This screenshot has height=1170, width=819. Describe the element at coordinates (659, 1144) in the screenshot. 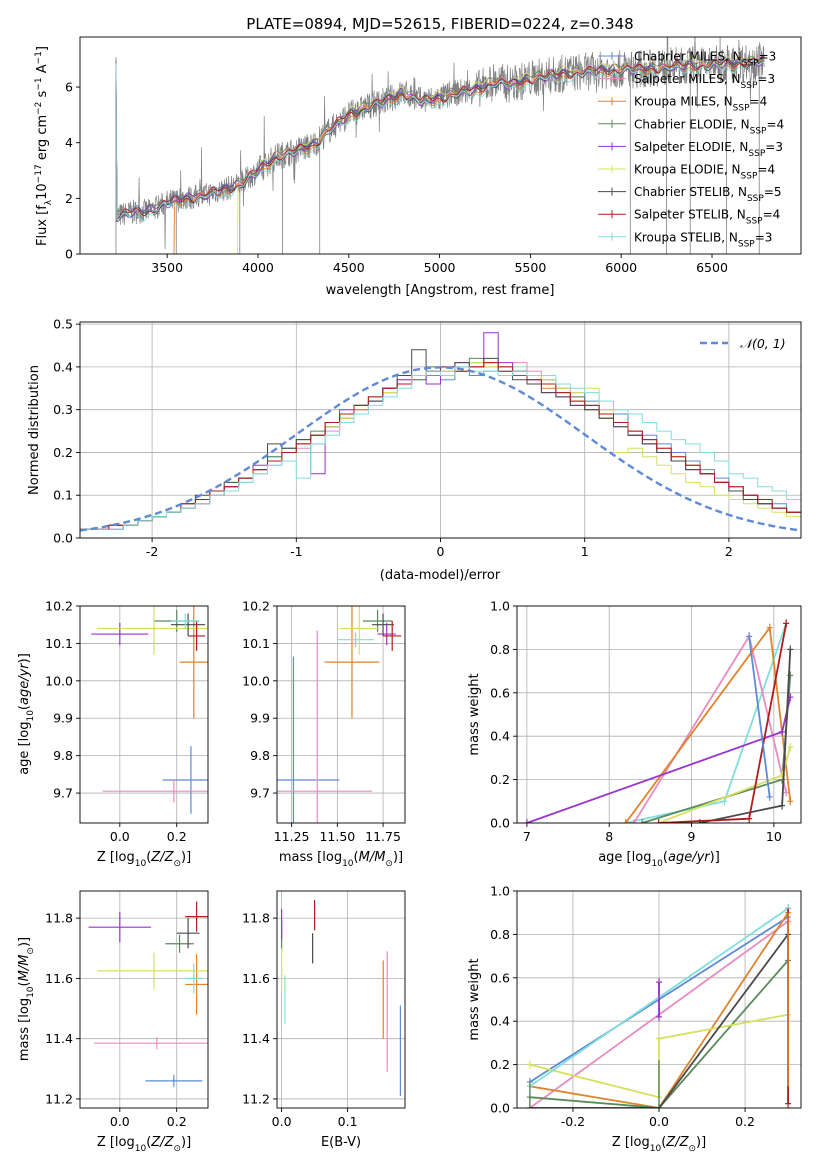

I see `panel-8-xlabel: Z [log10(Z/Z⊙)]` at that location.